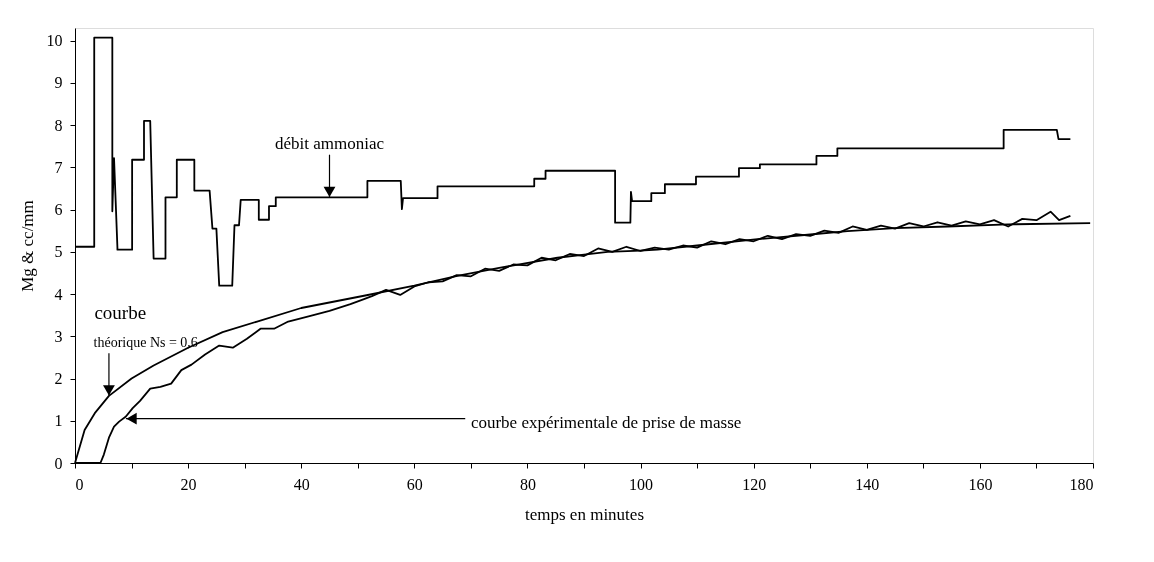 The image size is (1154, 562). I want to click on x-tick-label: 140, so click(867, 484).